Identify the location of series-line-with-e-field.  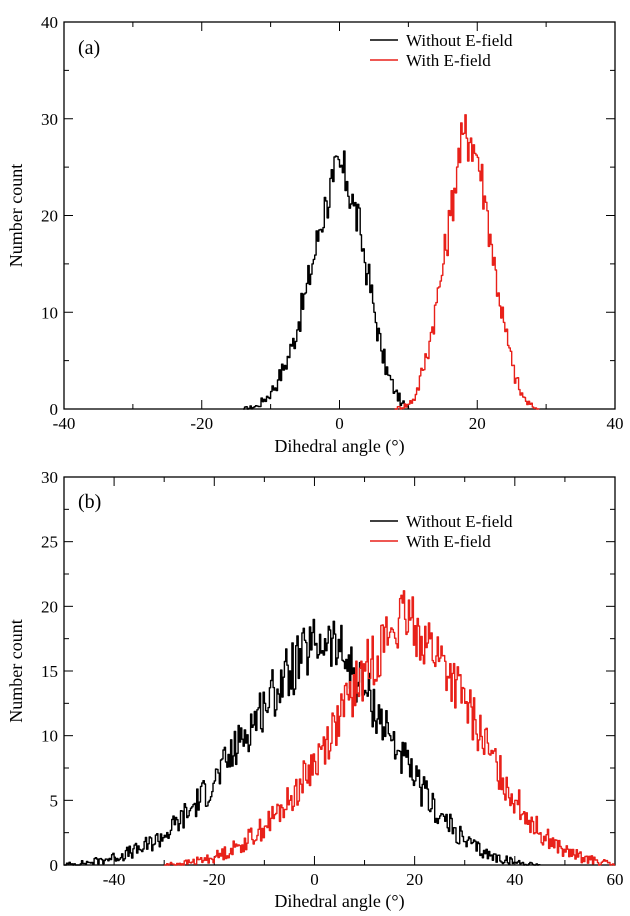
(467, 262).